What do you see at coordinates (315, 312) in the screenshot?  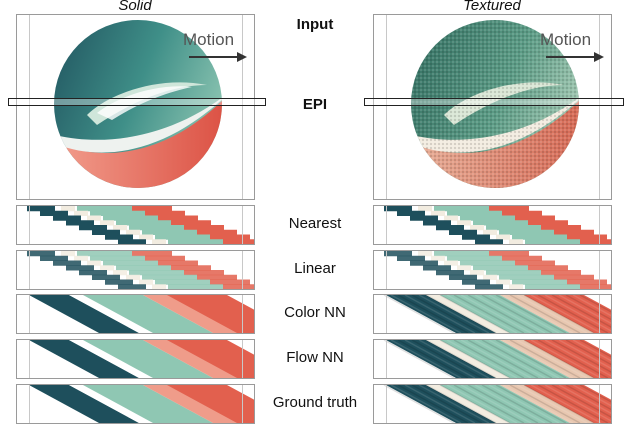 I see `row-label: Color NN` at bounding box center [315, 312].